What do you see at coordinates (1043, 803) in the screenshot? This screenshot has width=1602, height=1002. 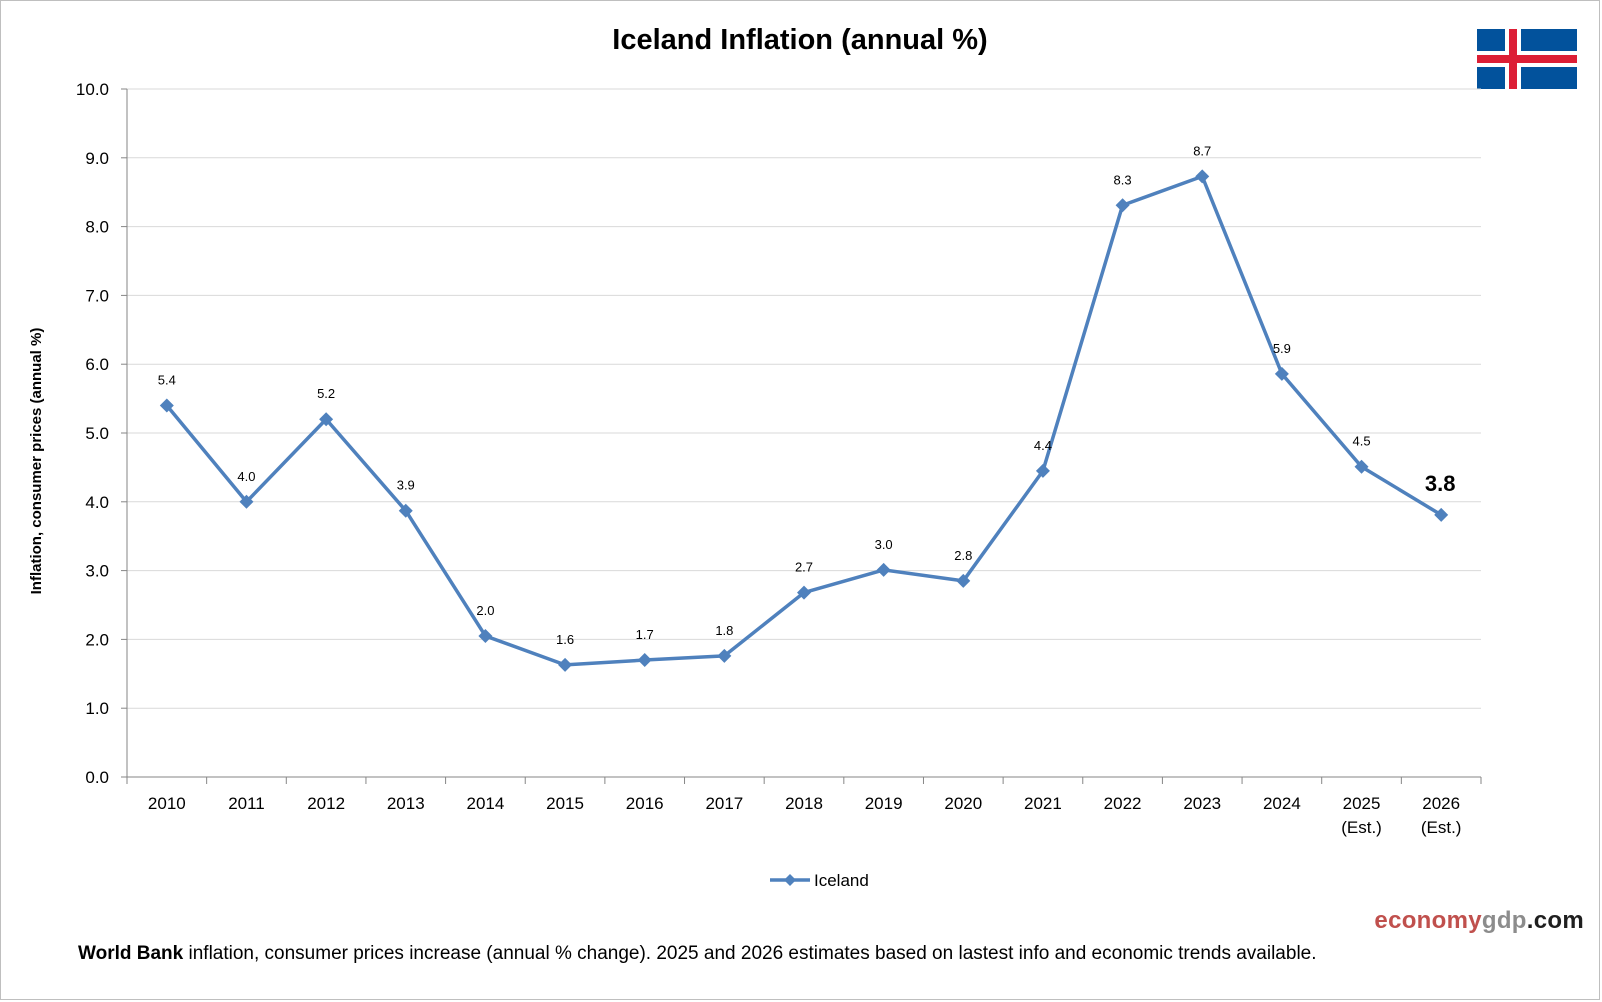 I see `x-tick-label: 2021` at bounding box center [1043, 803].